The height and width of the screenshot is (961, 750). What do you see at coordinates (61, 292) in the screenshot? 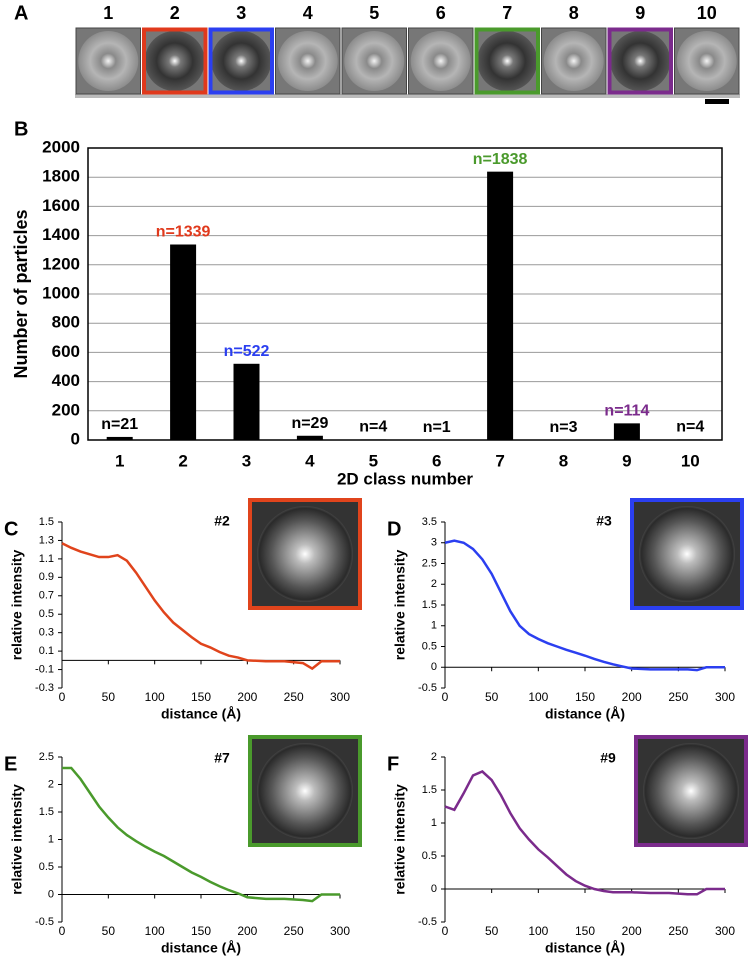
I see `y-tick-label: 1000` at bounding box center [61, 292].